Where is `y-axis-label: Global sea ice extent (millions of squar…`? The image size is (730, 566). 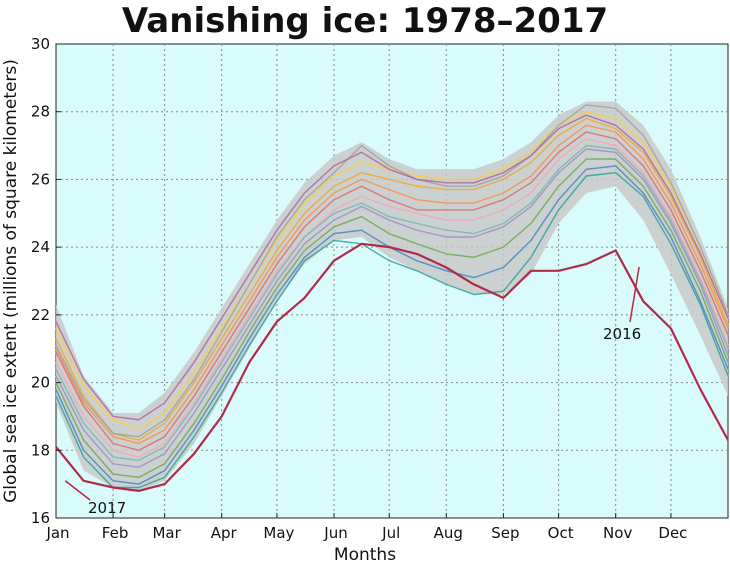
y-axis-label: Global sea ice extent (millions of squar… is located at coordinates (11, 281).